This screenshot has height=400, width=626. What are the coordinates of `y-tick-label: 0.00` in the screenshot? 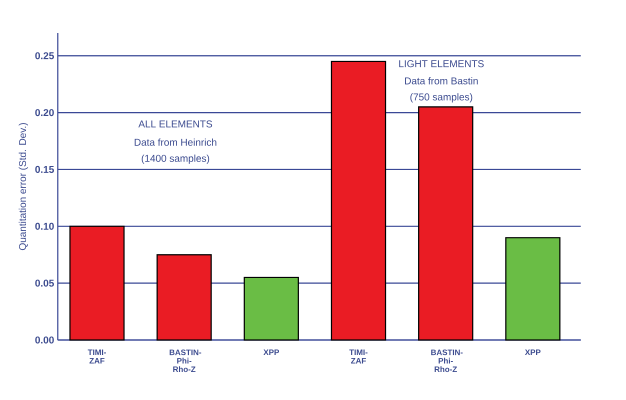 It's located at (44, 340).